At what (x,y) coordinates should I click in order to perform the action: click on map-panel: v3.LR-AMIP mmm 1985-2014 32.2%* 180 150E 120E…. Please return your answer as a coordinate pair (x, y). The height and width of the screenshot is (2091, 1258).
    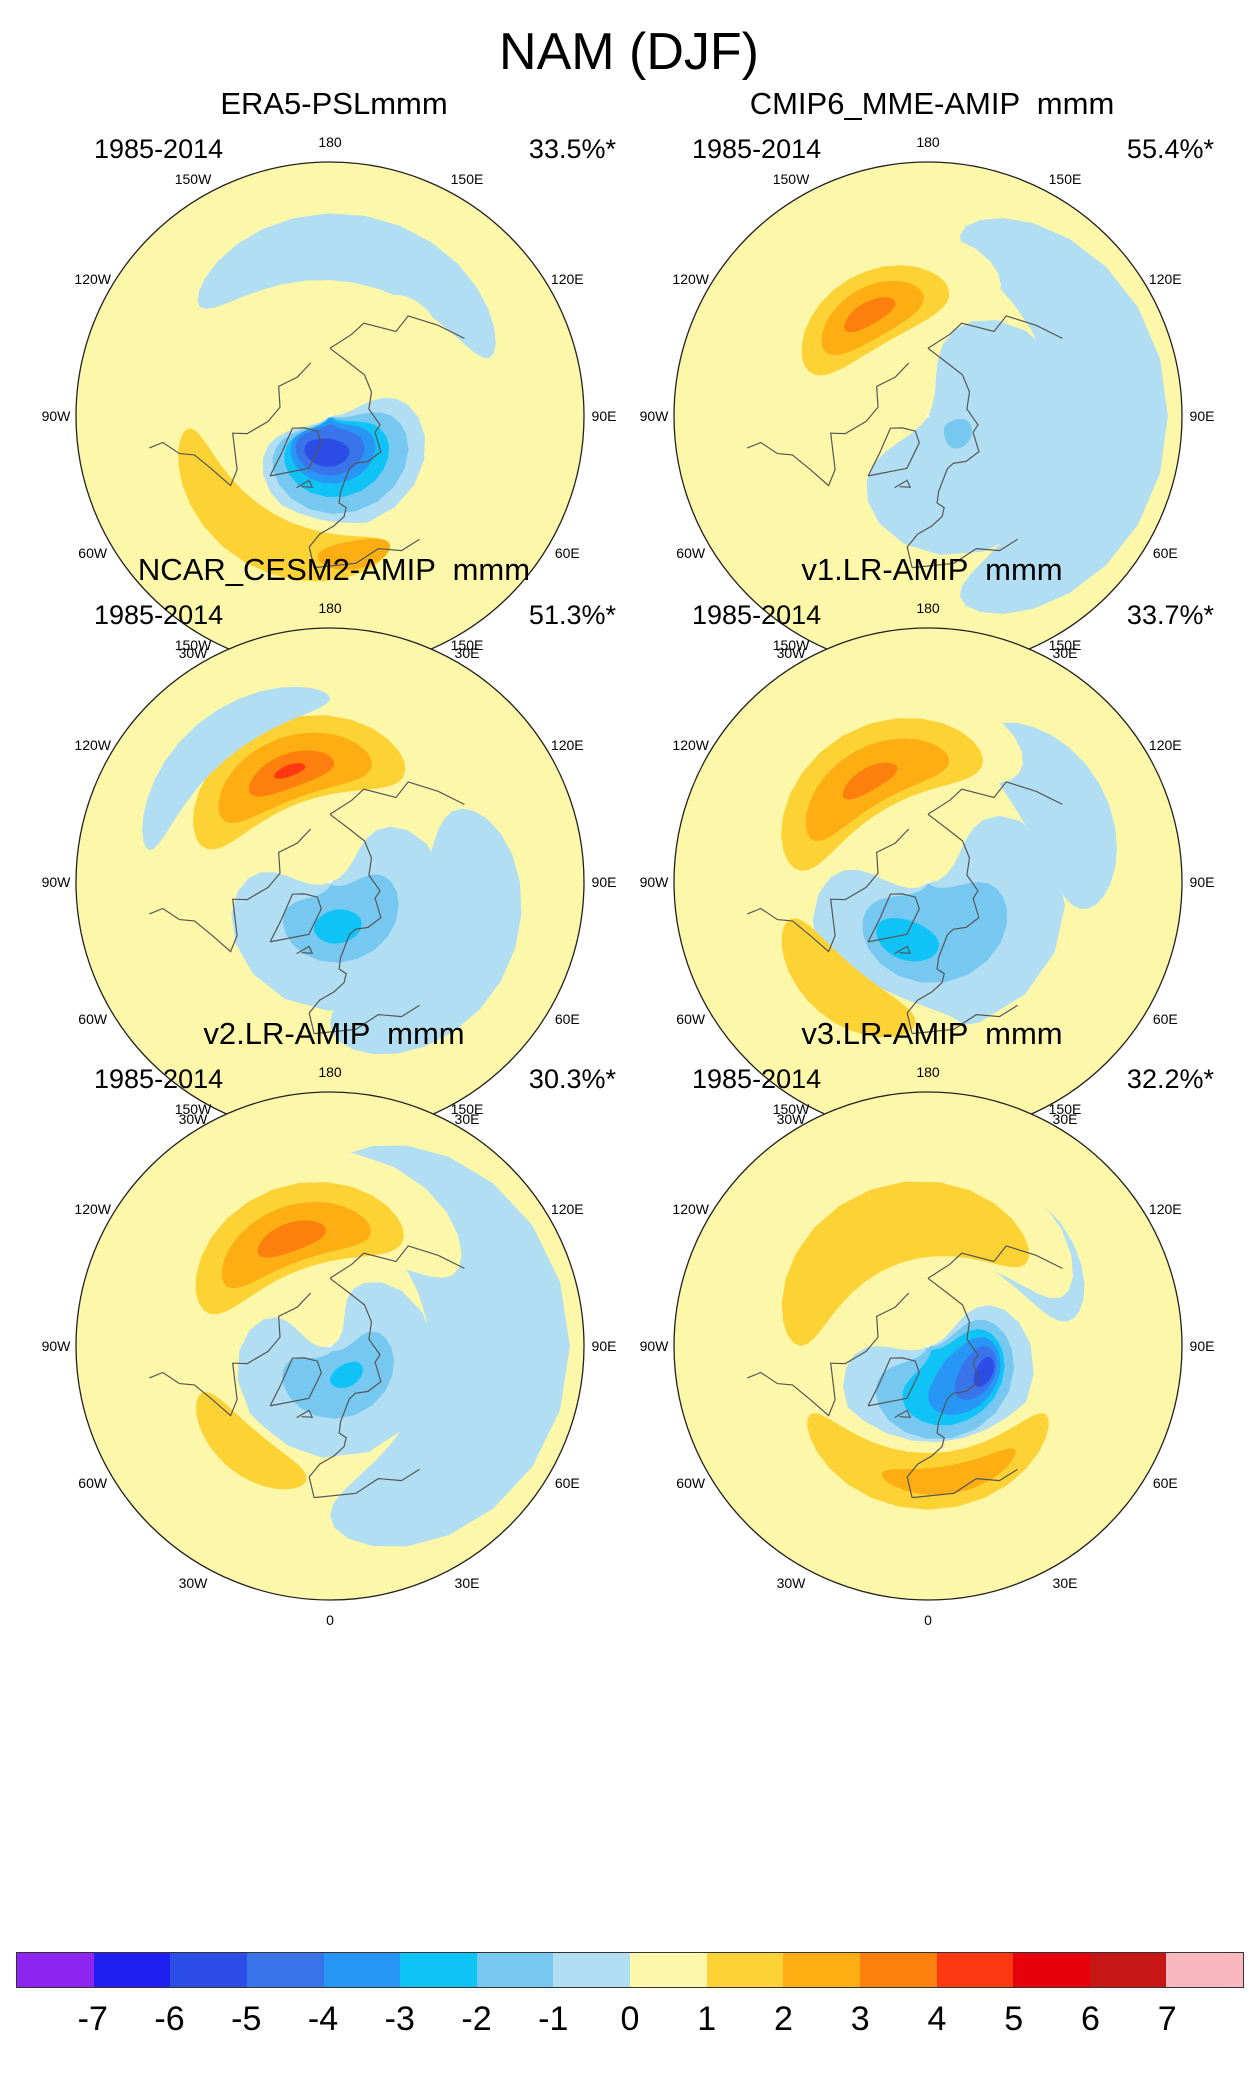
    Looking at the image, I should click on (932, 1322).